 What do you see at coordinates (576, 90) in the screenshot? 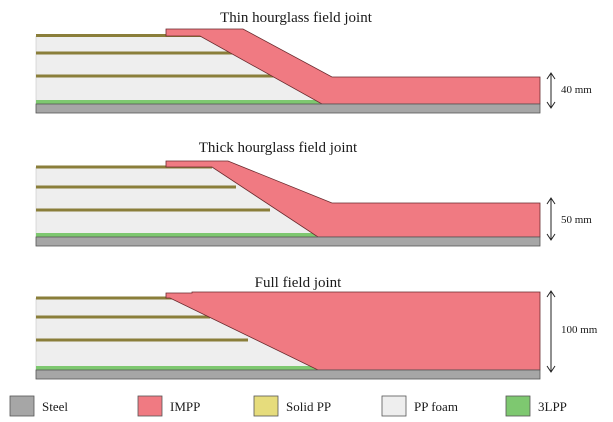
I see `dimension-label: 40 mm` at bounding box center [576, 90].